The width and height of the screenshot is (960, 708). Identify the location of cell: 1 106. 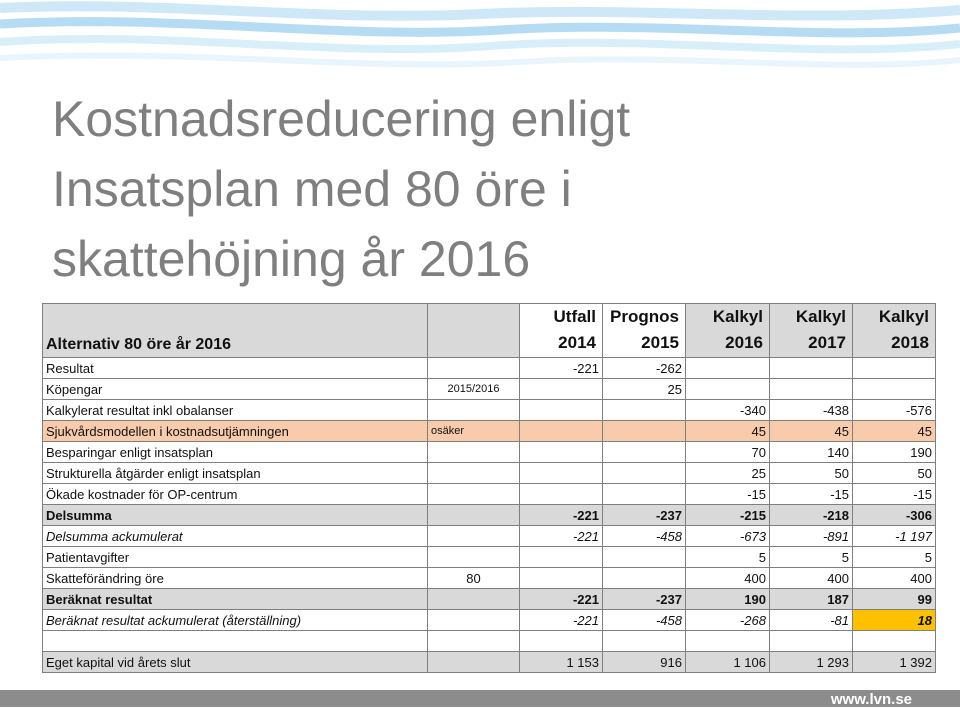
(727, 662).